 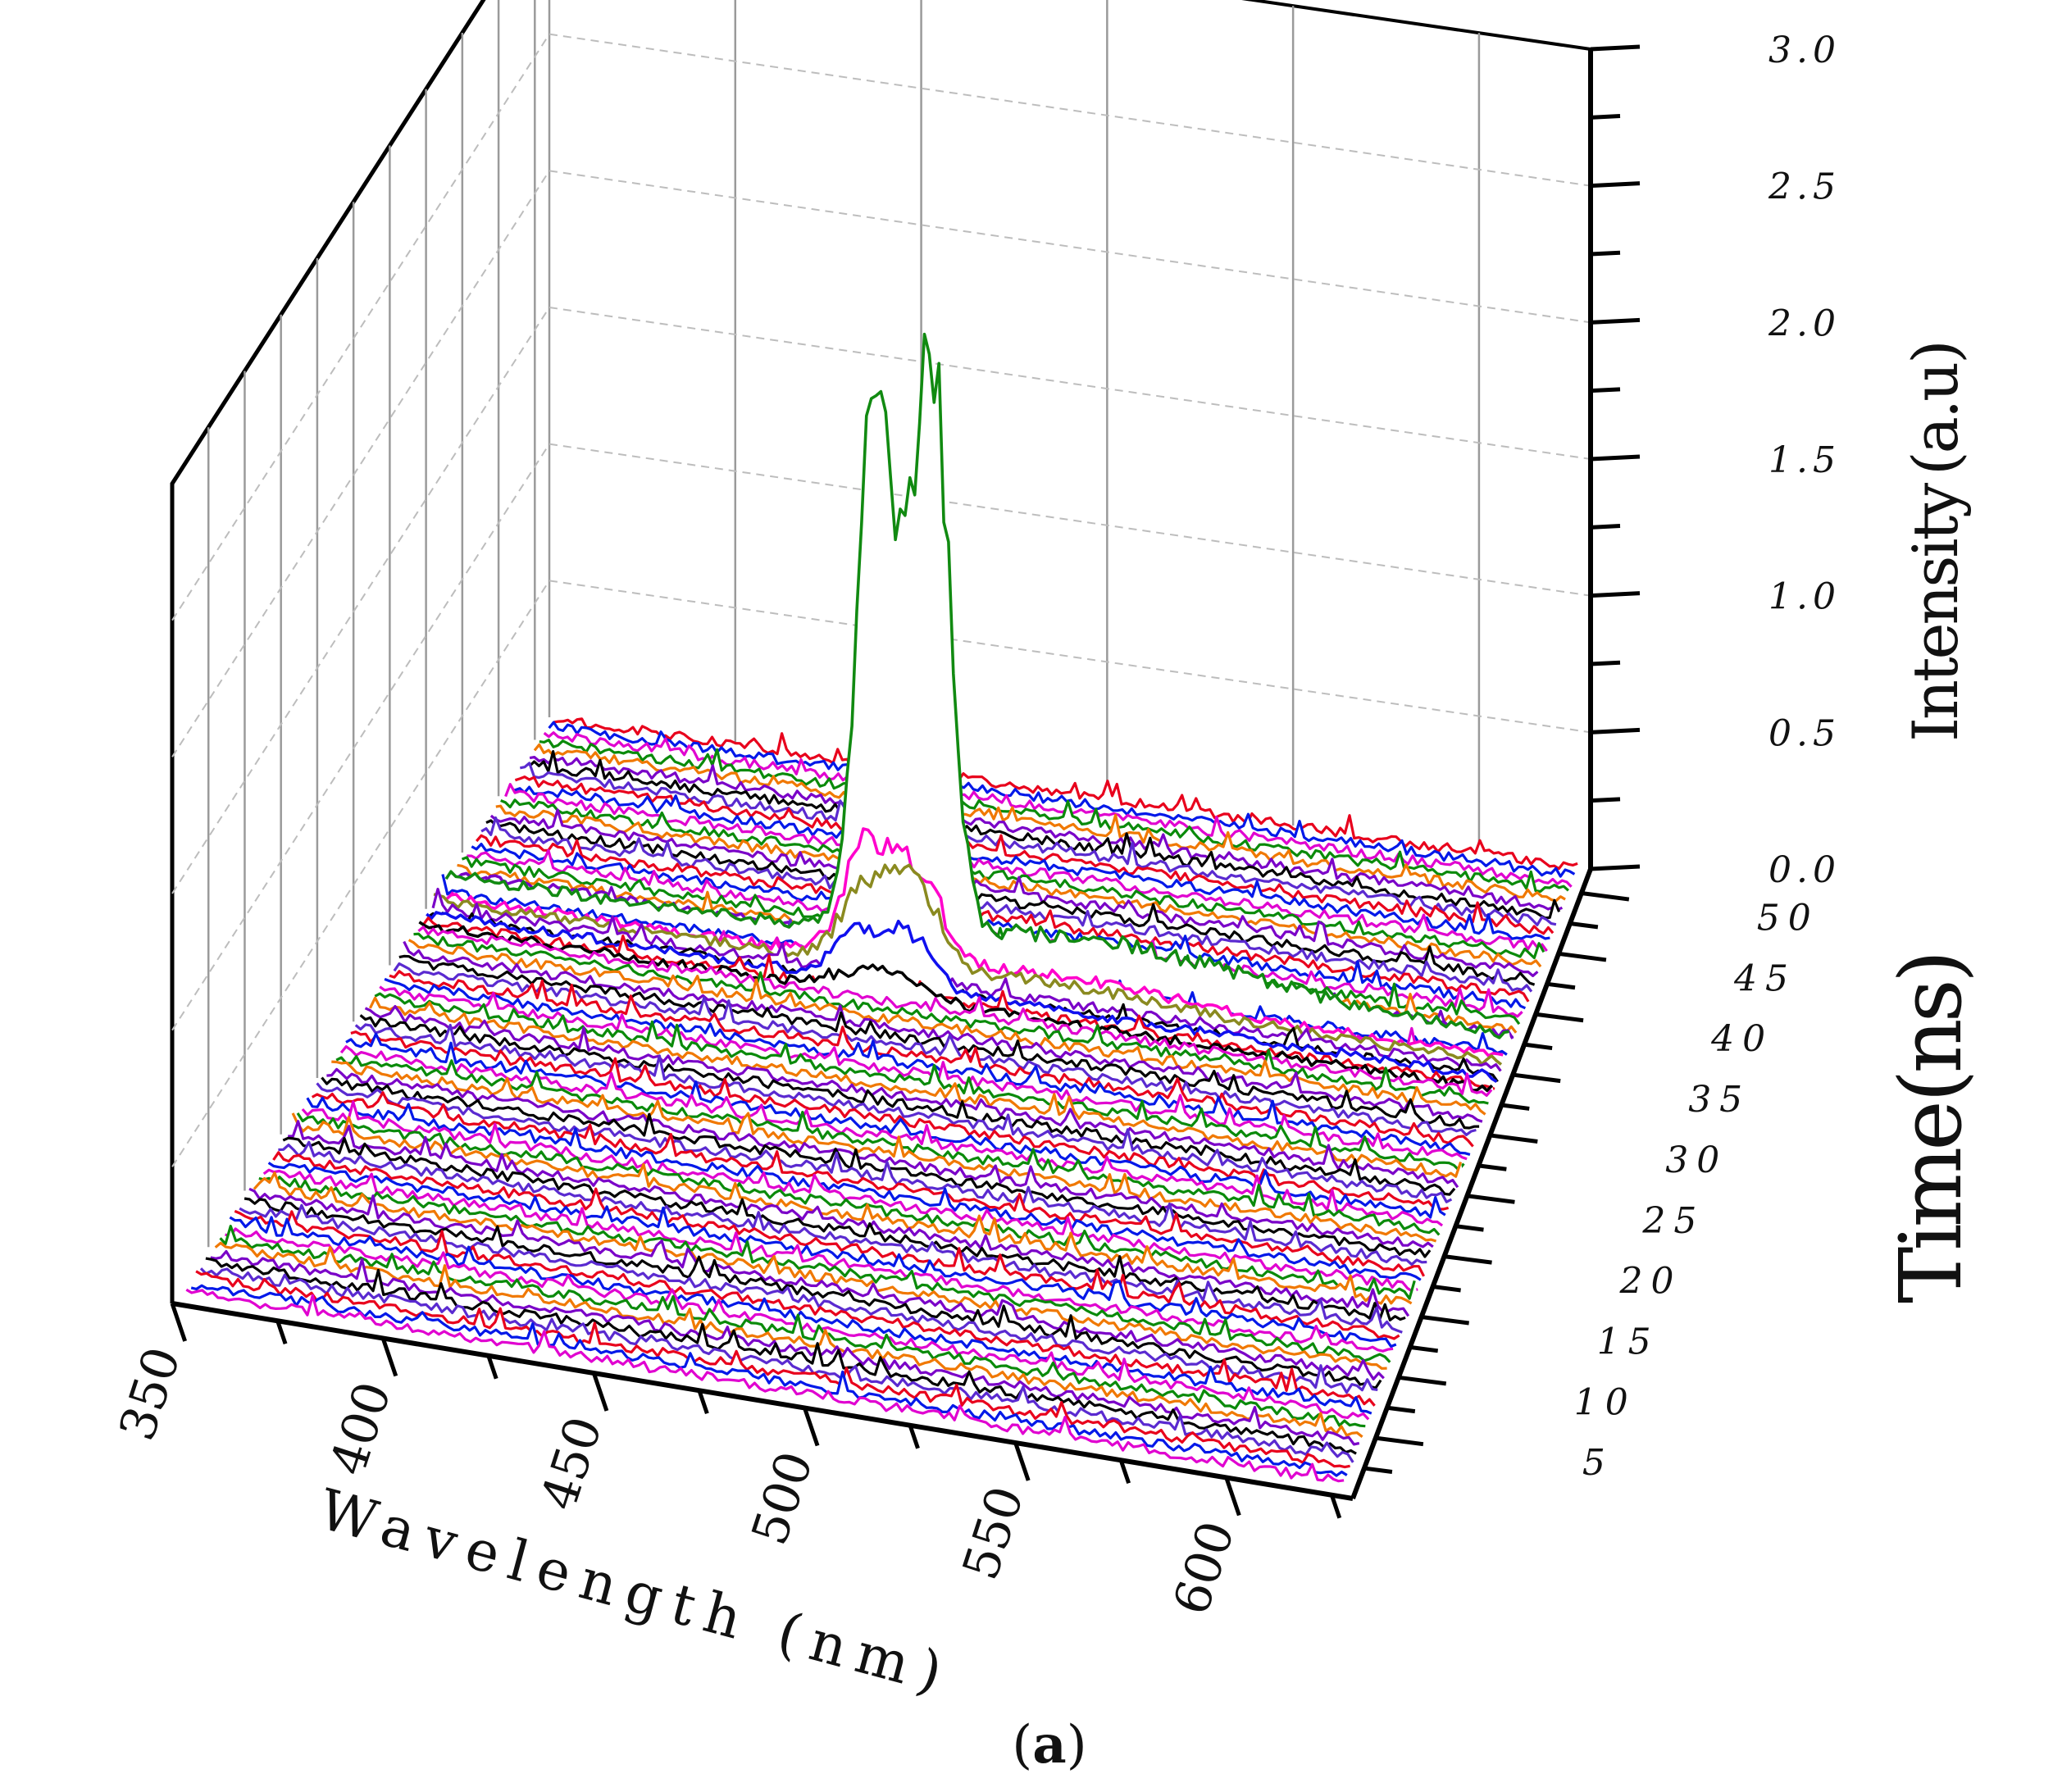 I want to click on z-tick-label: 0.0, so click(x=1804, y=870).